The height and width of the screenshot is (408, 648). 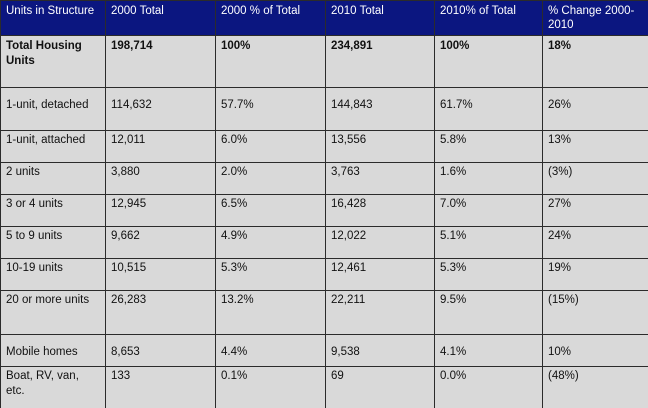 I want to click on cell-2000-percent: 4.4%, so click(x=270, y=350).